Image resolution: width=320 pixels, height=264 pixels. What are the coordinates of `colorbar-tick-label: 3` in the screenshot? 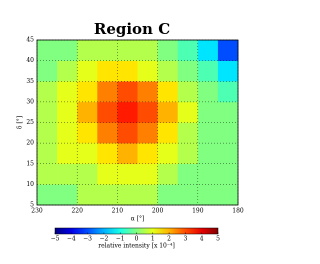 It's located at (185, 239).